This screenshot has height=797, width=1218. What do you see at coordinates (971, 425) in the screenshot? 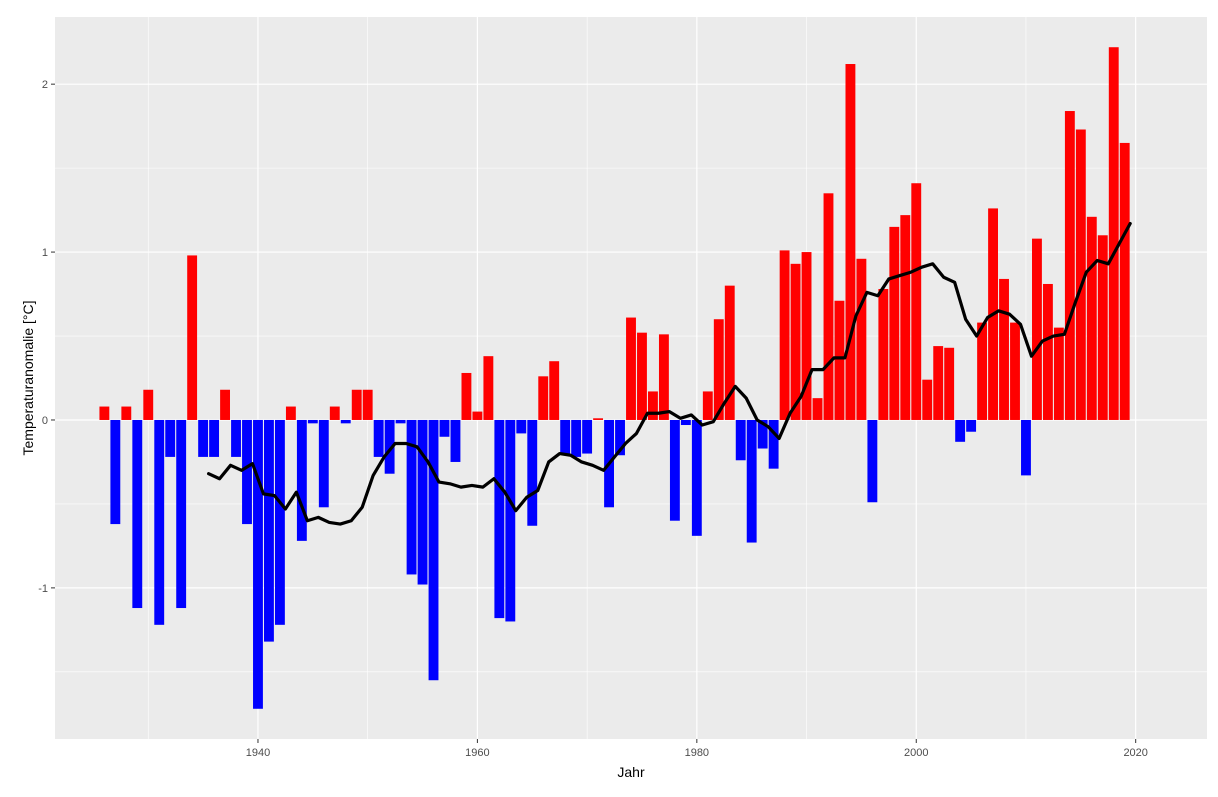
I see `bar-2005` at bounding box center [971, 425].